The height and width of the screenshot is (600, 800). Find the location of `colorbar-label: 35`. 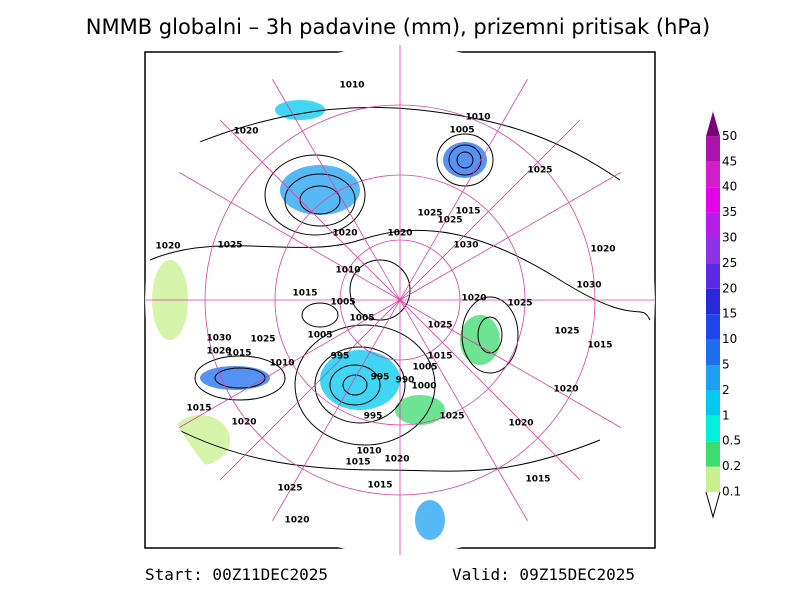

colorbar-label: 35 is located at coordinates (729, 212).